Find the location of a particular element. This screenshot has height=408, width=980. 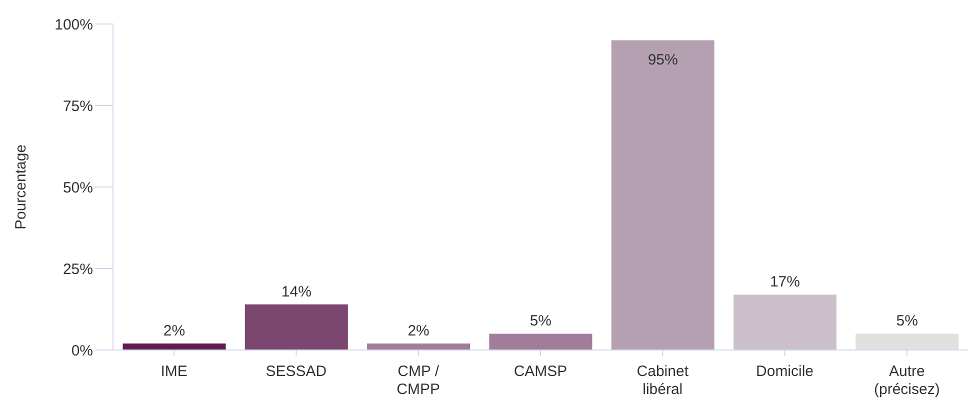

y-tick-label: 100% is located at coordinates (73, 25).